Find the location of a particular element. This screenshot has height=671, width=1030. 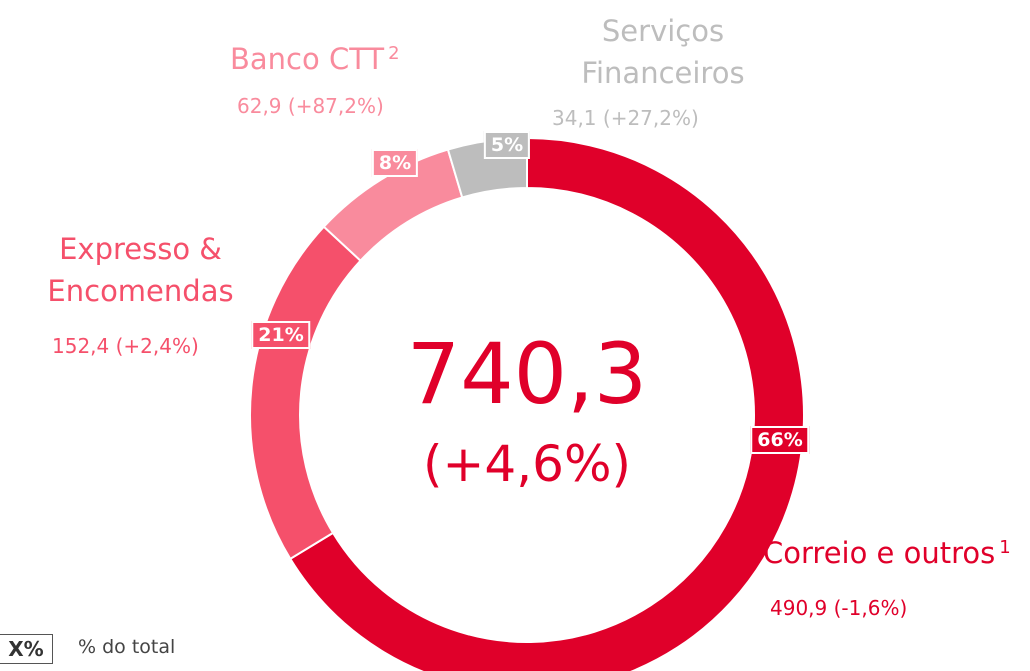

share-label: 5% is located at coordinates (507, 145).